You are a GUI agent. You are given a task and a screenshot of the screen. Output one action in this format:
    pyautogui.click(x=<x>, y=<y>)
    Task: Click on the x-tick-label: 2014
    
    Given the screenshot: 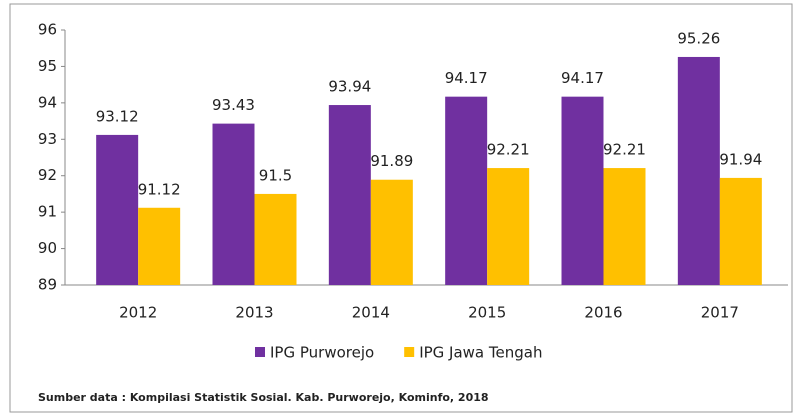 What is the action you would take?
    pyautogui.click(x=371, y=313)
    